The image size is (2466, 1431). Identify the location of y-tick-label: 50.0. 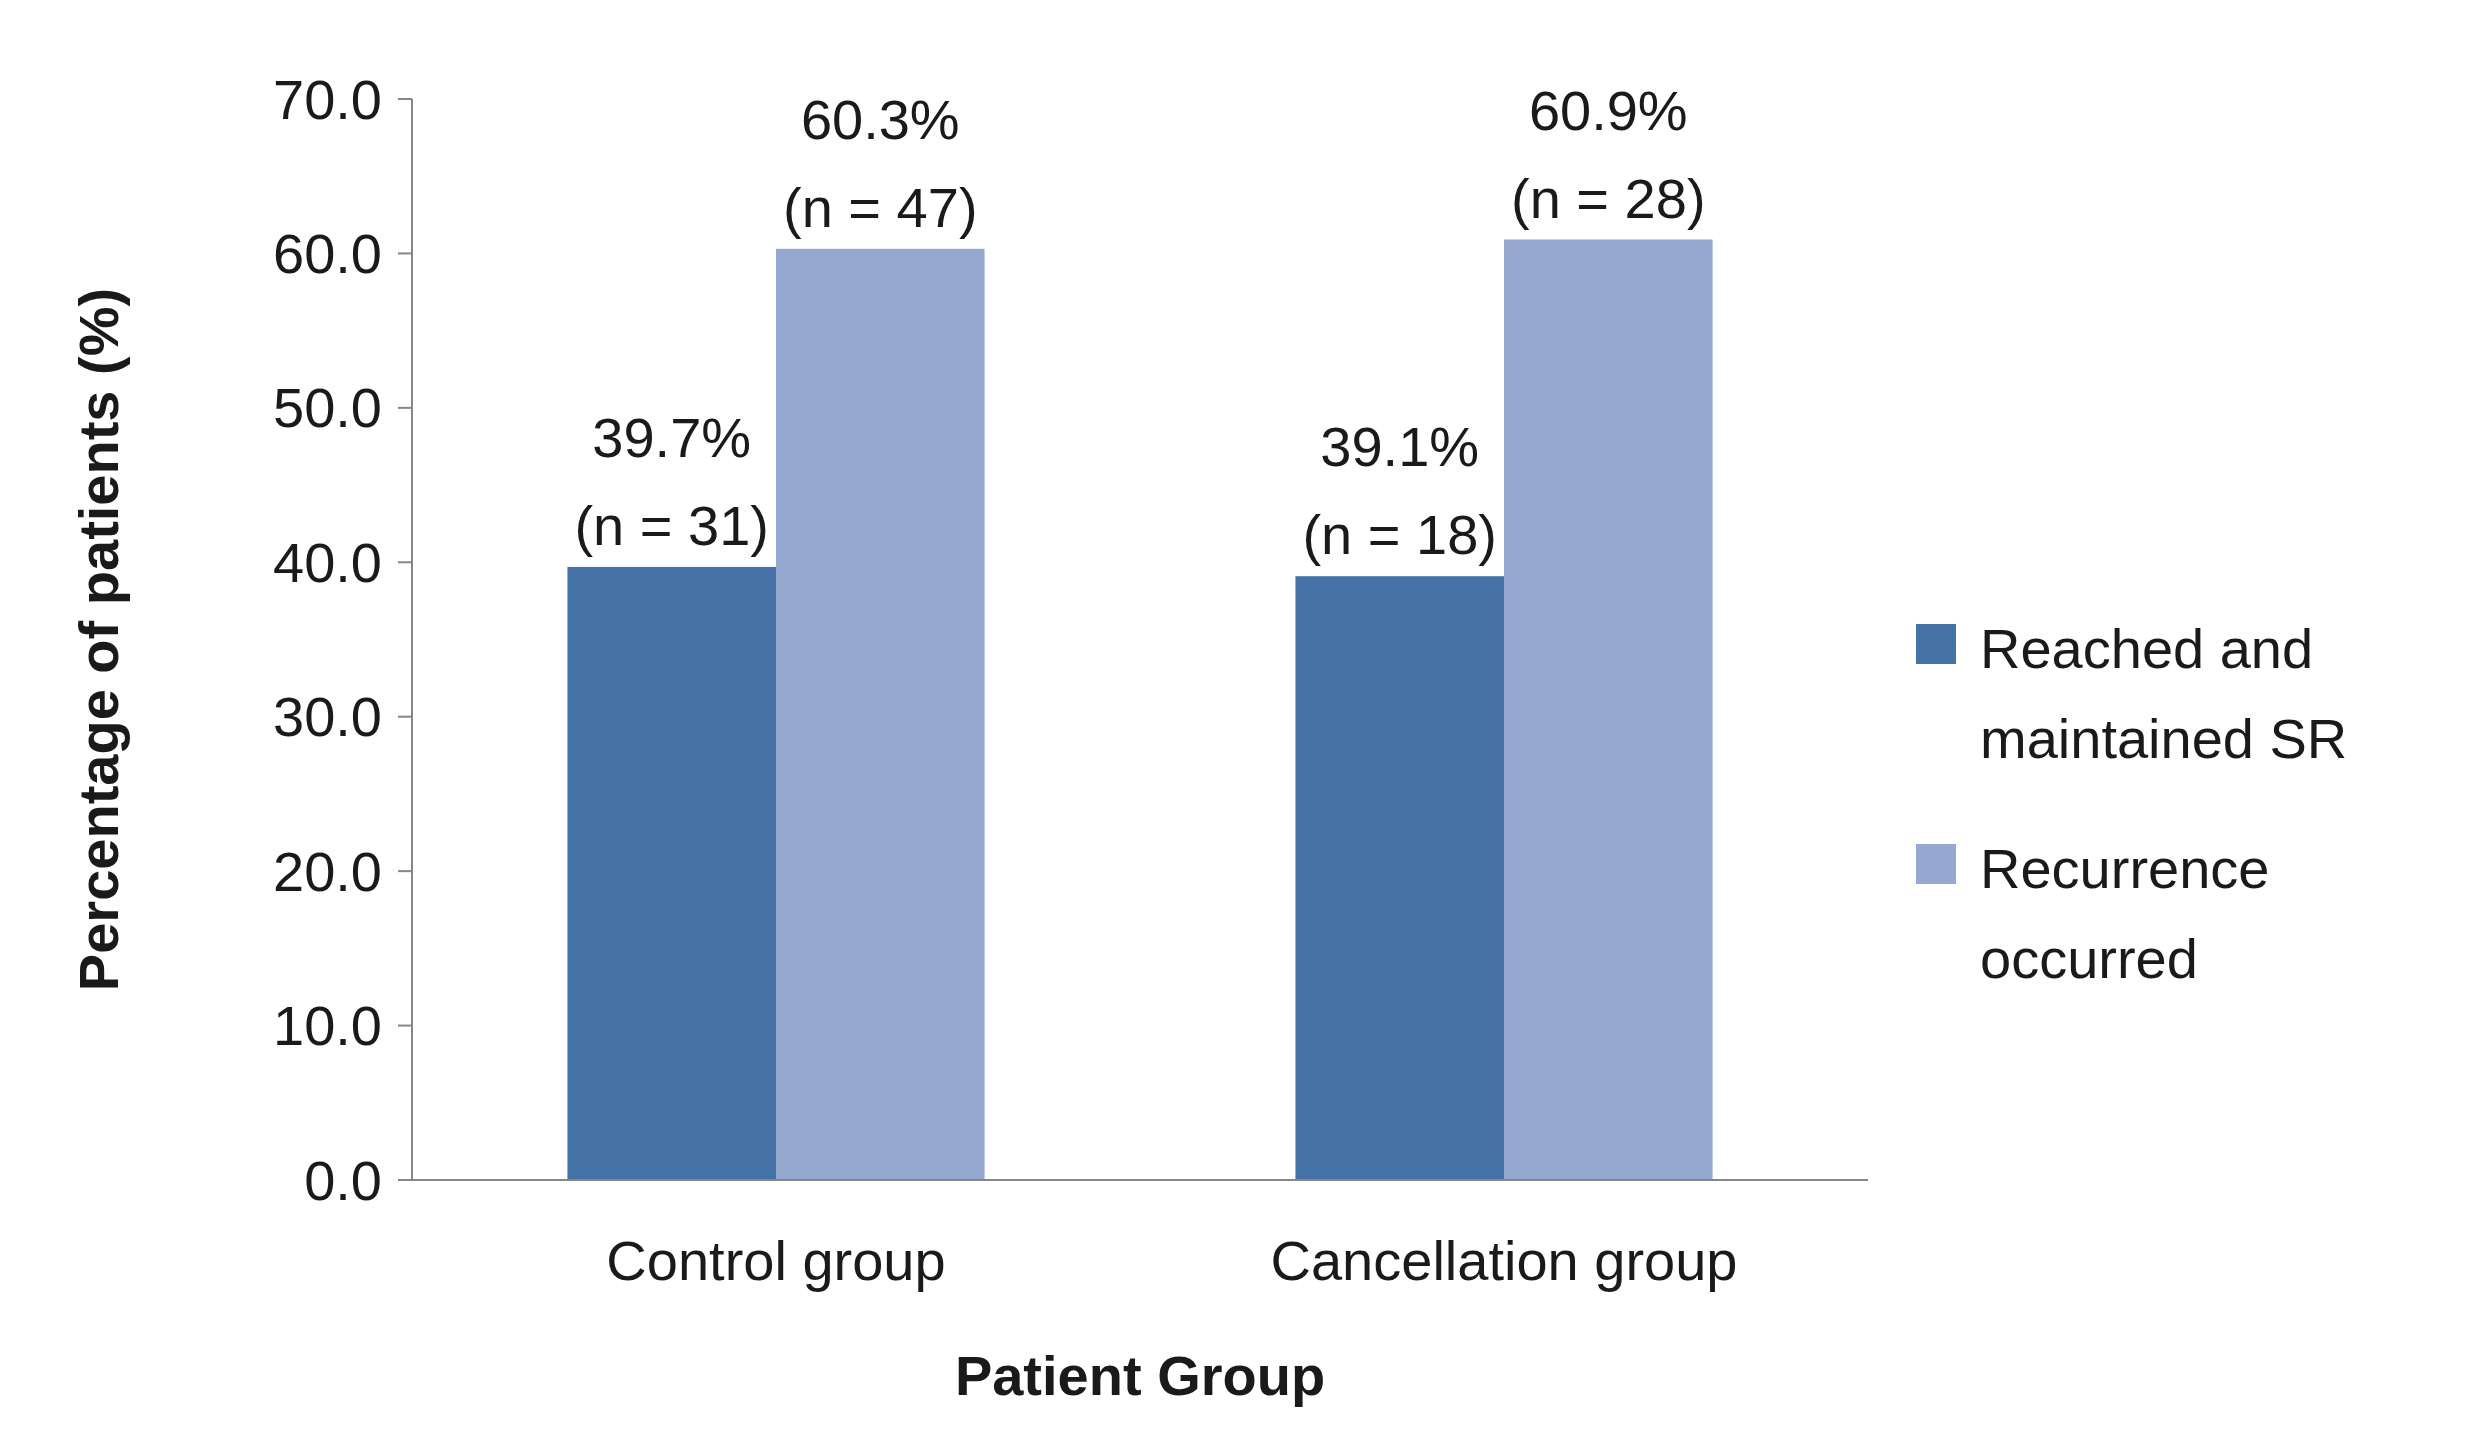
(327, 408).